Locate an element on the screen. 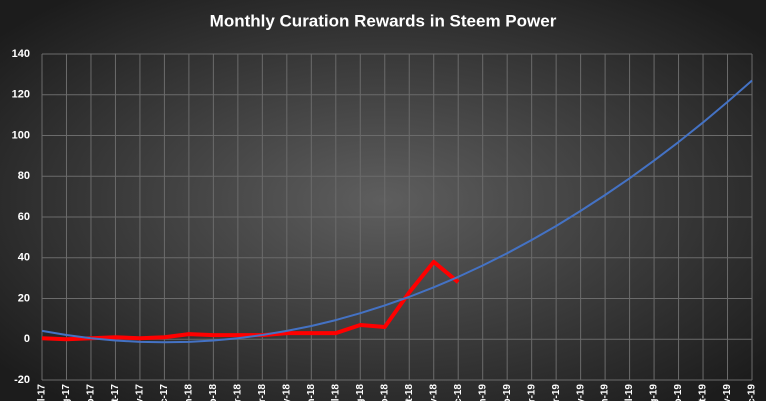 The height and width of the screenshot is (401, 766). x-tick-label: May-19 is located at coordinates (580, 392).